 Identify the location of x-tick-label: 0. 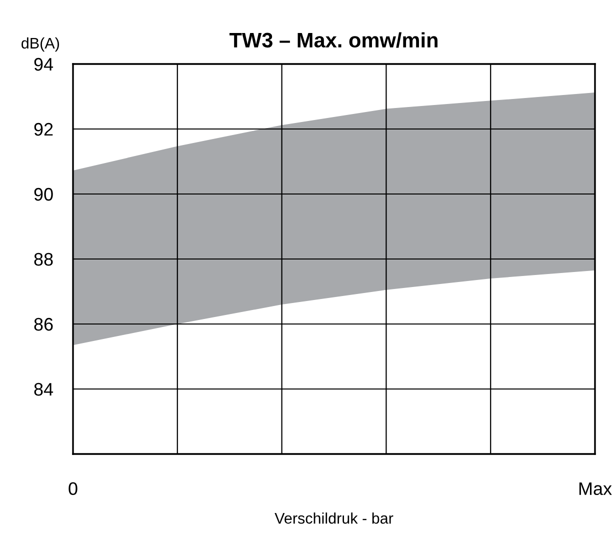
(73, 489).